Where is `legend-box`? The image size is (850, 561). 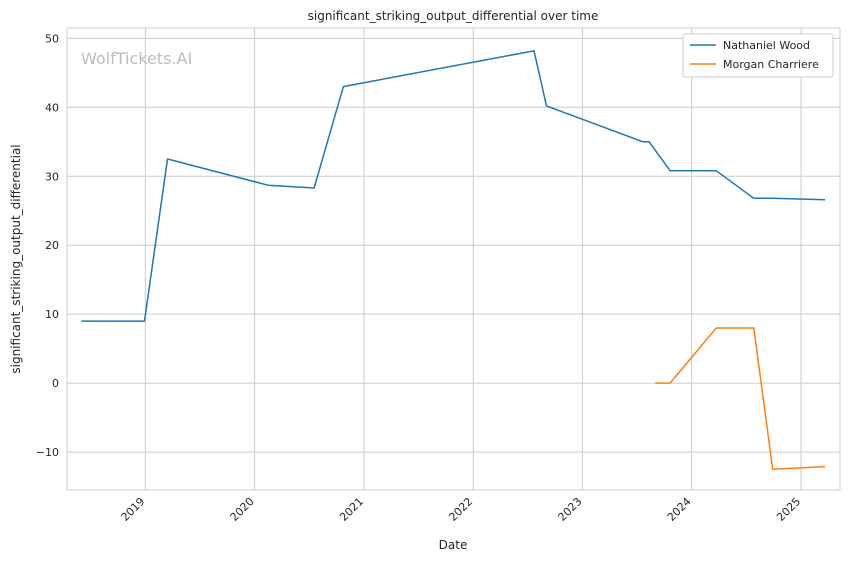
legend-box is located at coordinates (758, 55).